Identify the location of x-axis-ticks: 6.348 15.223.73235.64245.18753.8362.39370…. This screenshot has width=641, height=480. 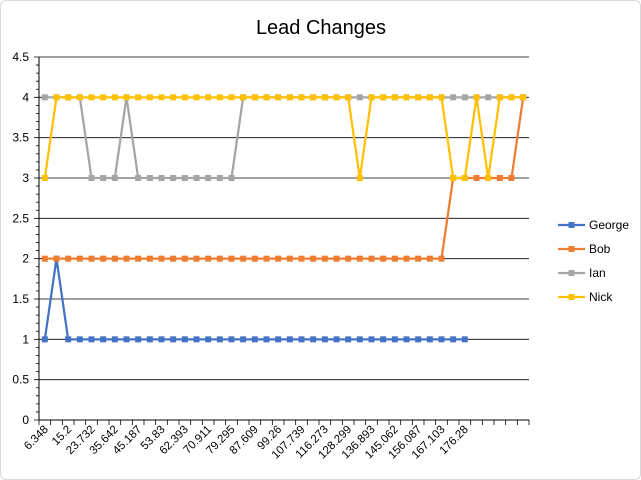
(246, 443).